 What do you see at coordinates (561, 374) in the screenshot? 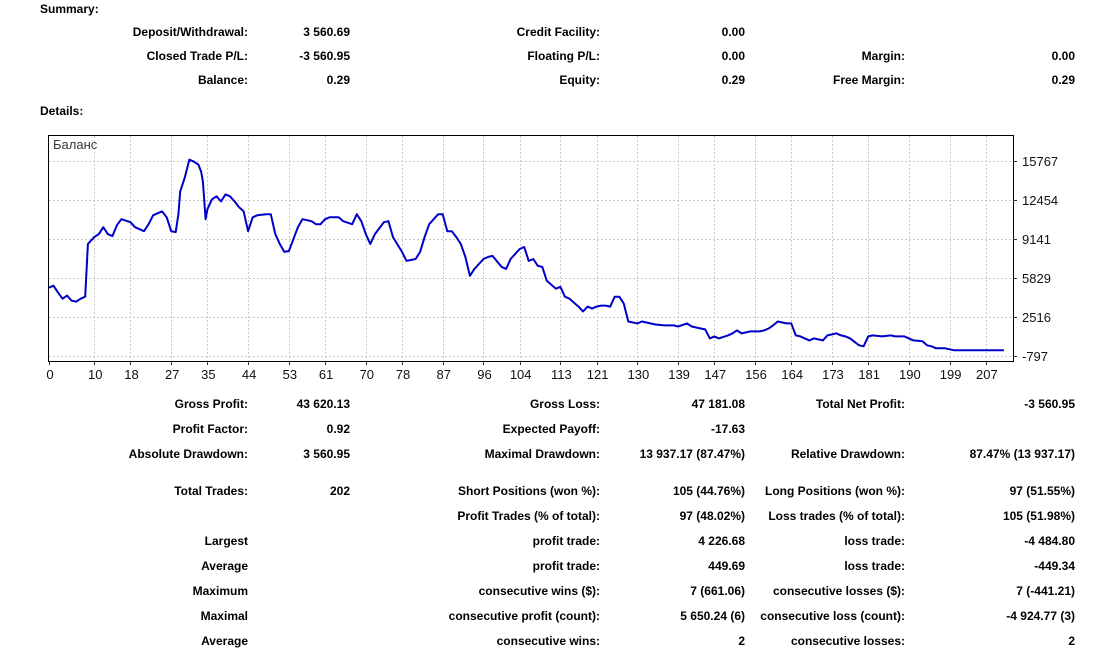
I see `x-tick-label: 113` at bounding box center [561, 374].